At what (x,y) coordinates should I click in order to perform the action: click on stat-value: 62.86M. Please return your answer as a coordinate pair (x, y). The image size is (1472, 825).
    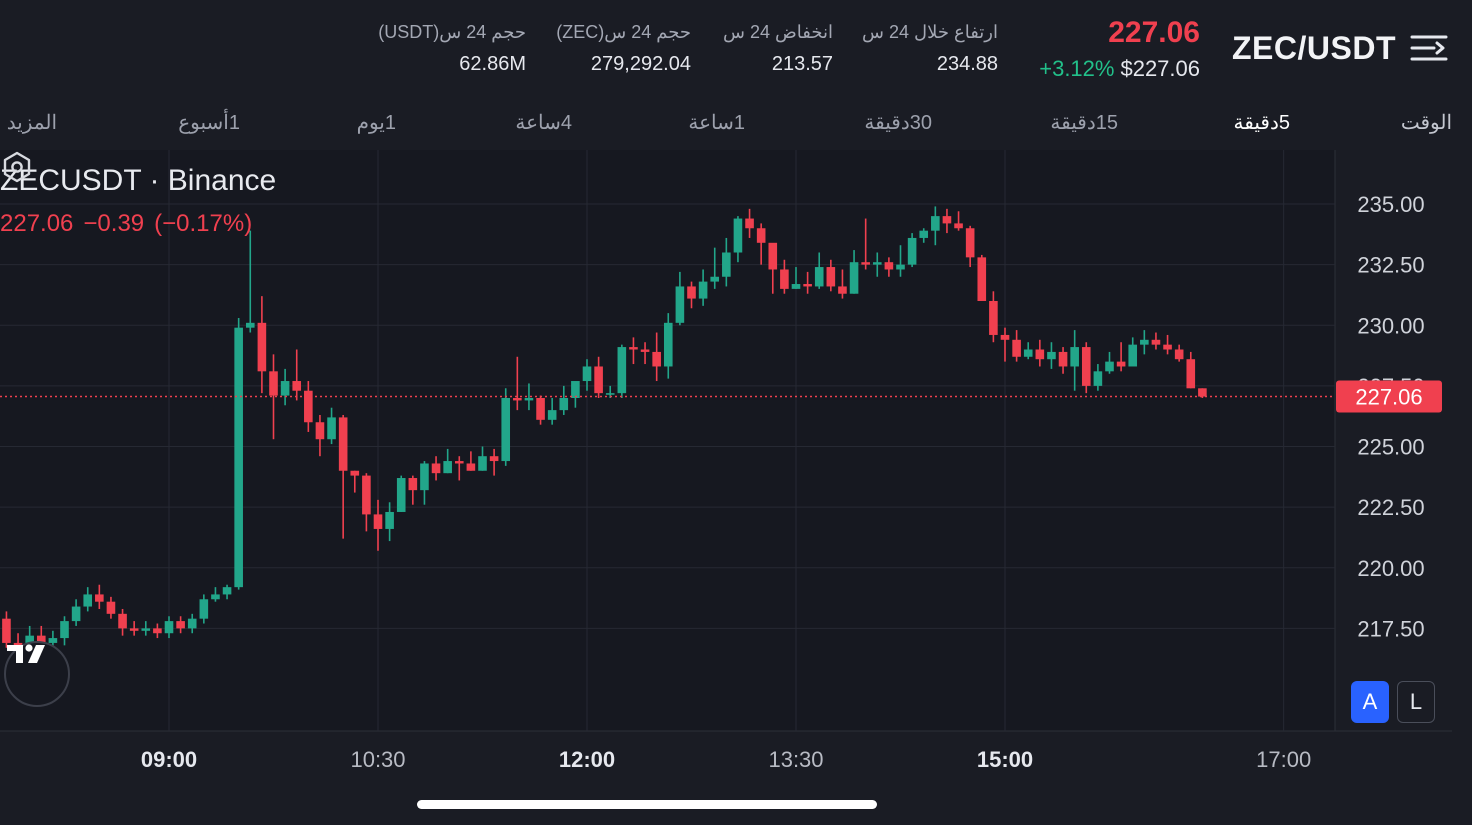
    Looking at the image, I should click on (492, 64).